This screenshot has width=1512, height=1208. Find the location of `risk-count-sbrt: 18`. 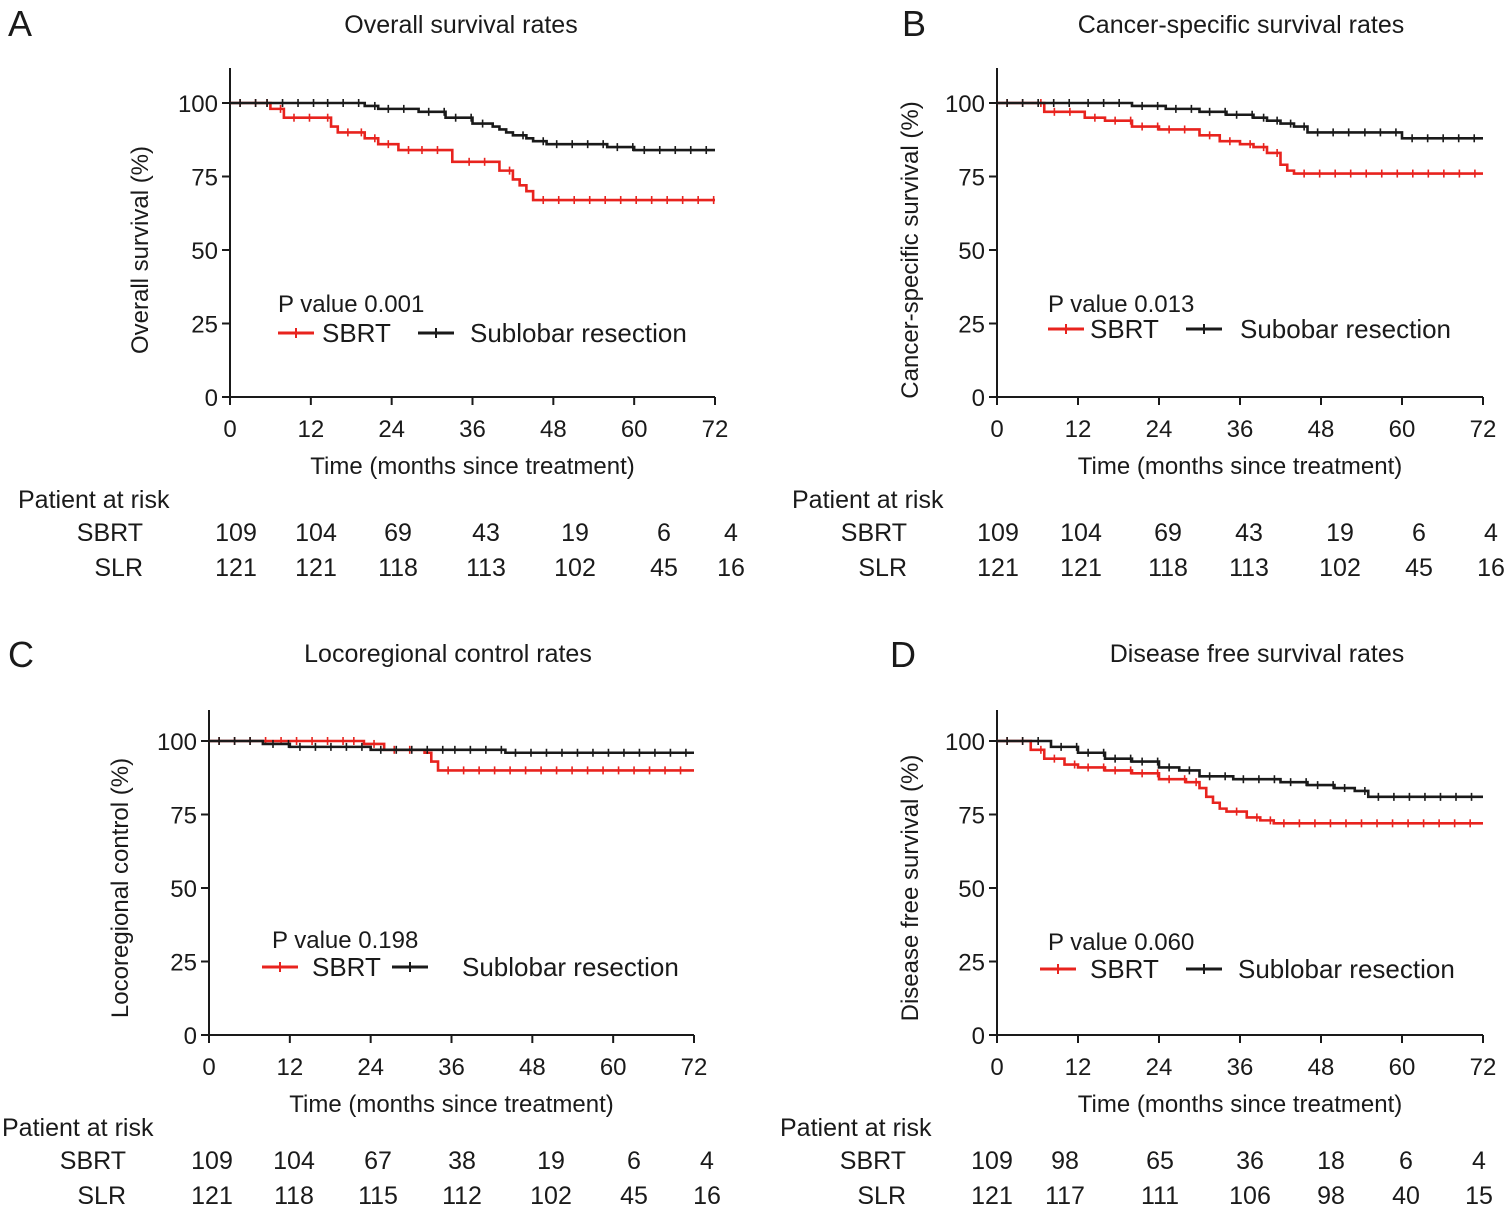

risk-count-sbrt: 18 is located at coordinates (1331, 1161).